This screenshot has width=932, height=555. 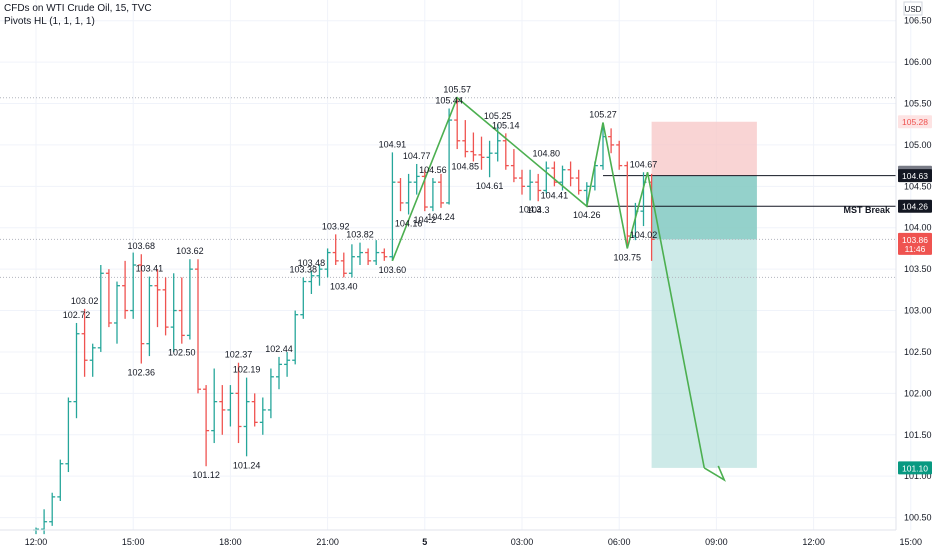 I want to click on pivot-value-label: 103.41, so click(x=150, y=269).